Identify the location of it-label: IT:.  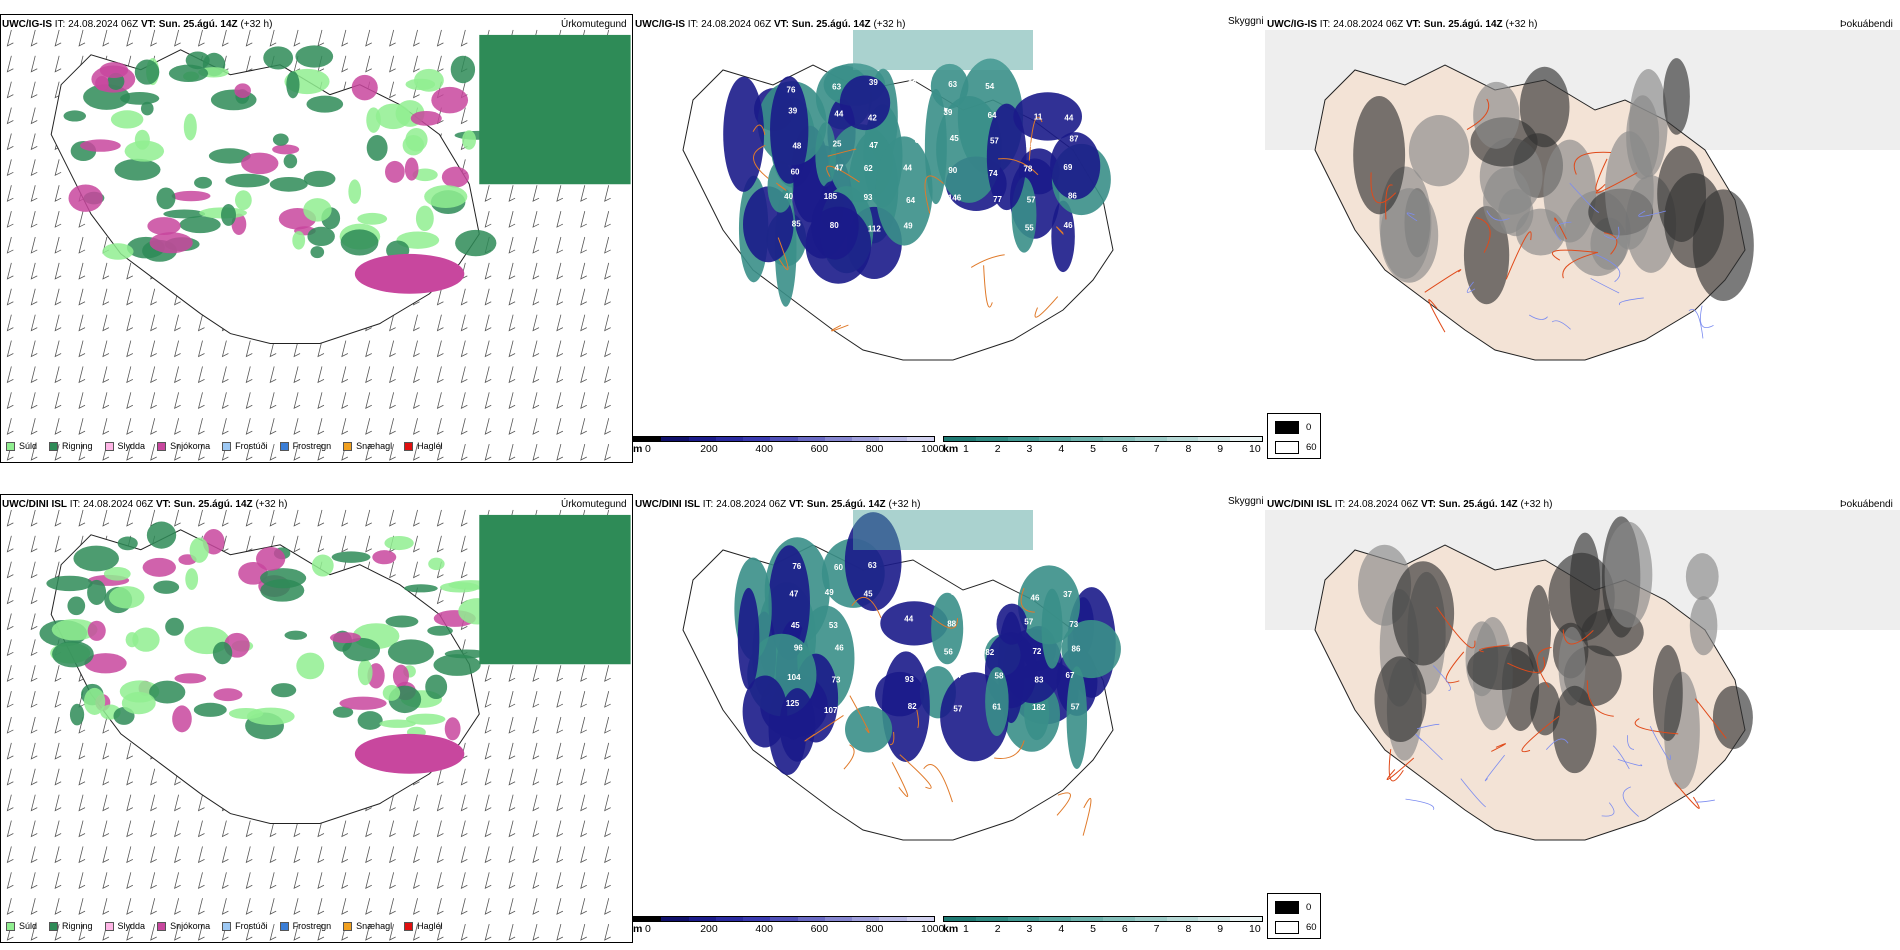
(1340, 504).